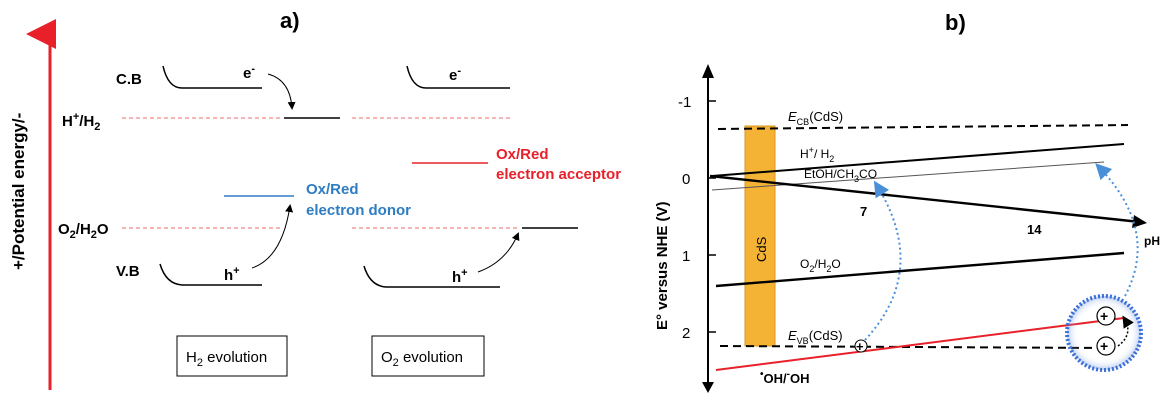 This screenshot has width=1166, height=393. I want to click on oh-line-label: •OH/-OH, so click(784, 377).